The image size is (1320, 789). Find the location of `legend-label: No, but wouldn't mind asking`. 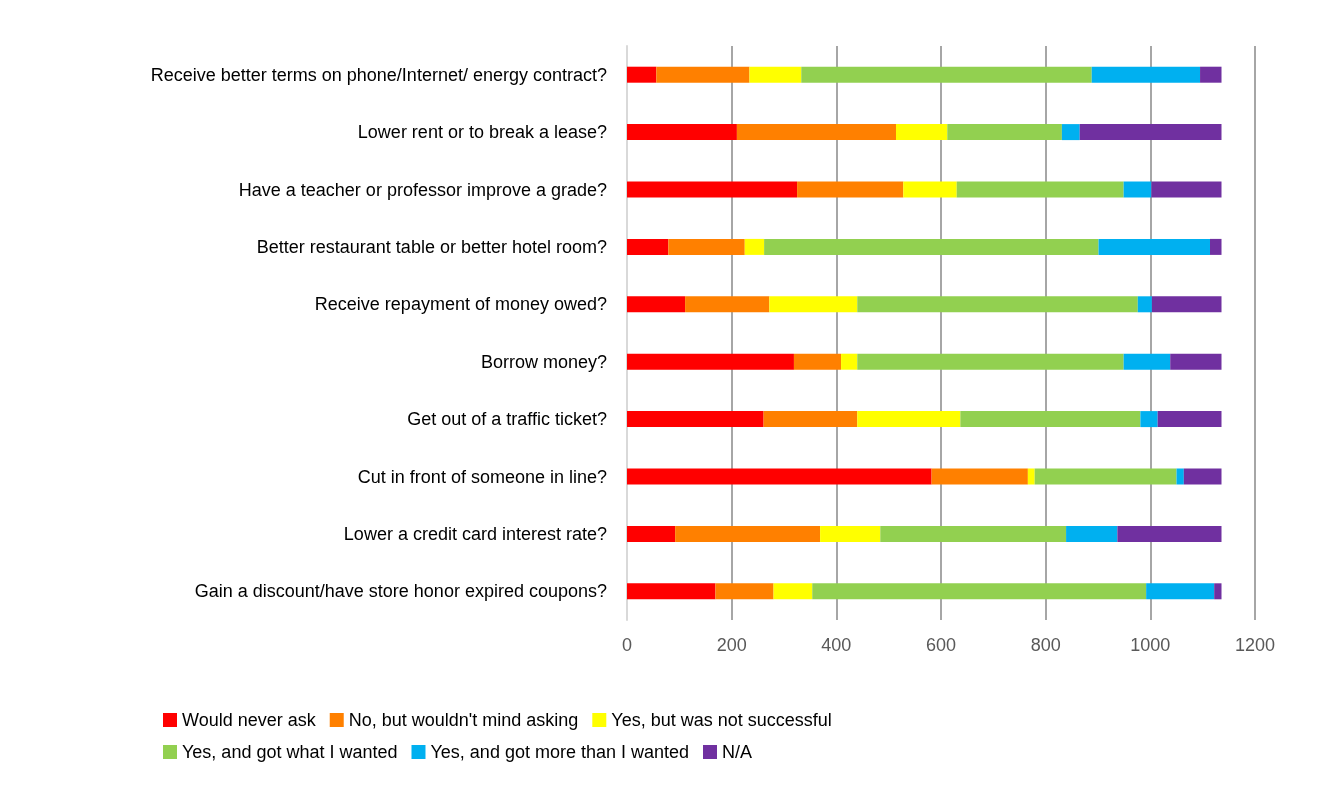

legend-label: No, but wouldn't mind asking is located at coordinates (463, 720).